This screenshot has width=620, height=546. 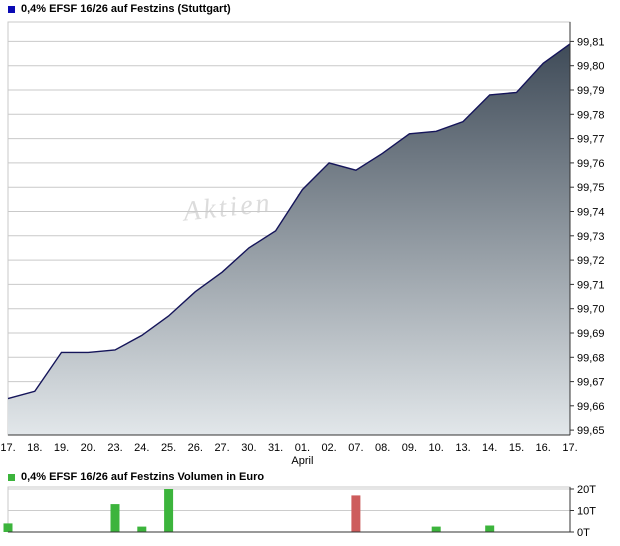 I want to click on price-chart-title: 0,4% EFSF 16/26 auf Festzins (Stuttgart), so click(x=126, y=9).